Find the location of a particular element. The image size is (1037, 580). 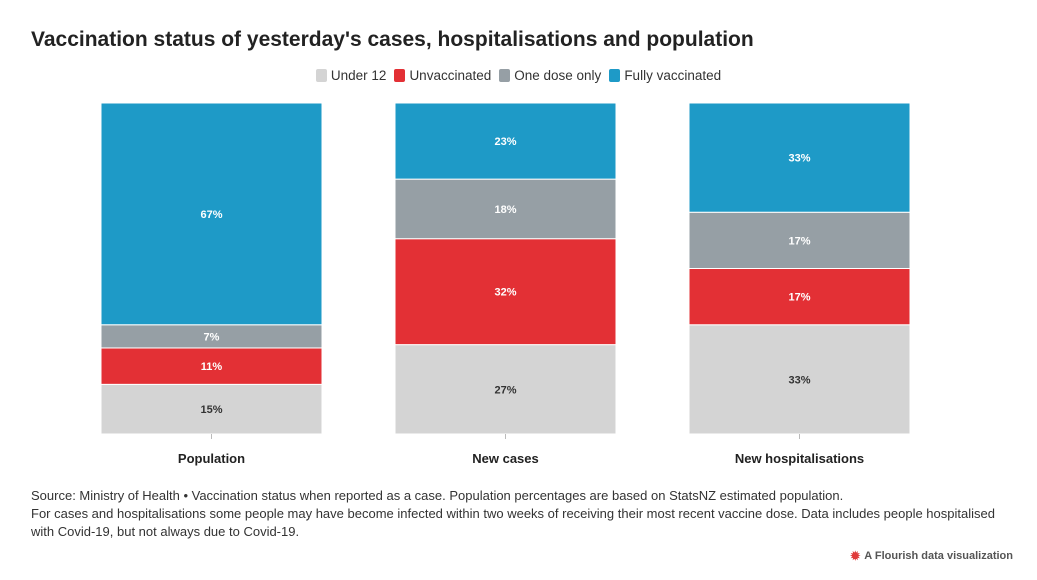

legend-label: Fully vaccinated is located at coordinates (673, 75).